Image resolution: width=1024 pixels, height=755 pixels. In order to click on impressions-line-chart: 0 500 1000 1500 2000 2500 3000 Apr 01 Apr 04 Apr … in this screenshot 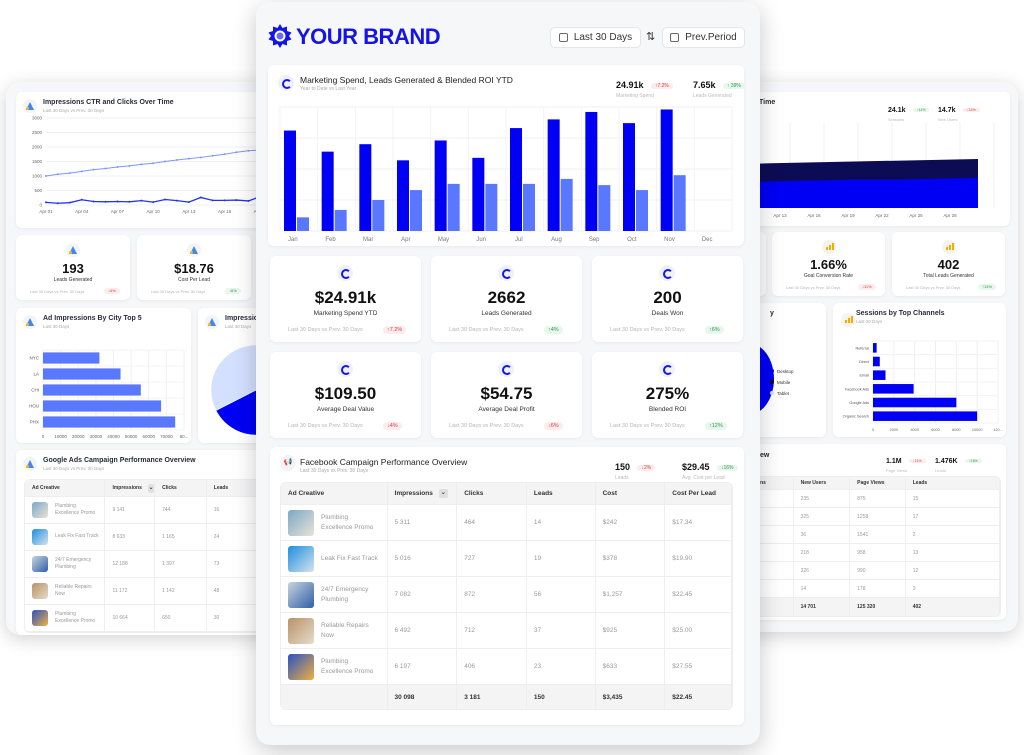, I will do `click(164, 165)`.